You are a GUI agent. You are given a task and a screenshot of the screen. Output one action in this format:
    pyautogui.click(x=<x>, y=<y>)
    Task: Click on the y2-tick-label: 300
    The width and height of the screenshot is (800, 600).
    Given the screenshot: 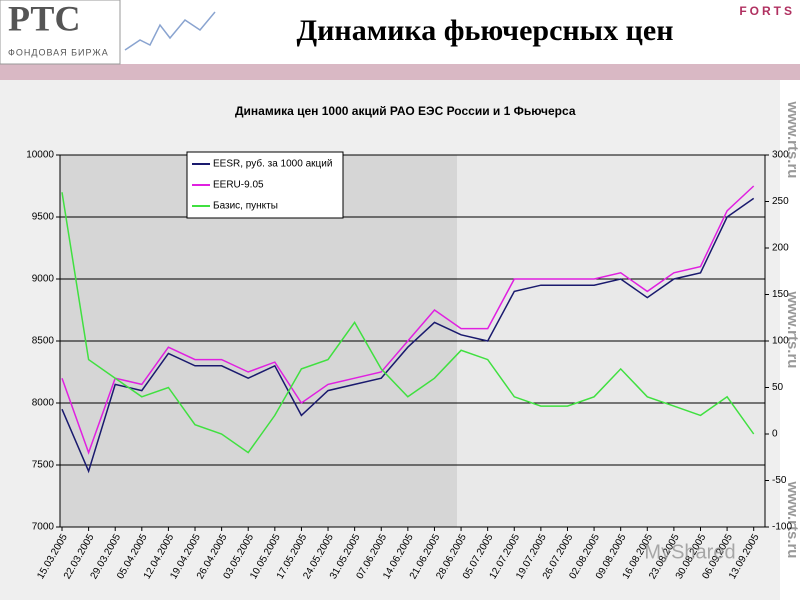 What is the action you would take?
    pyautogui.click(x=780, y=155)
    